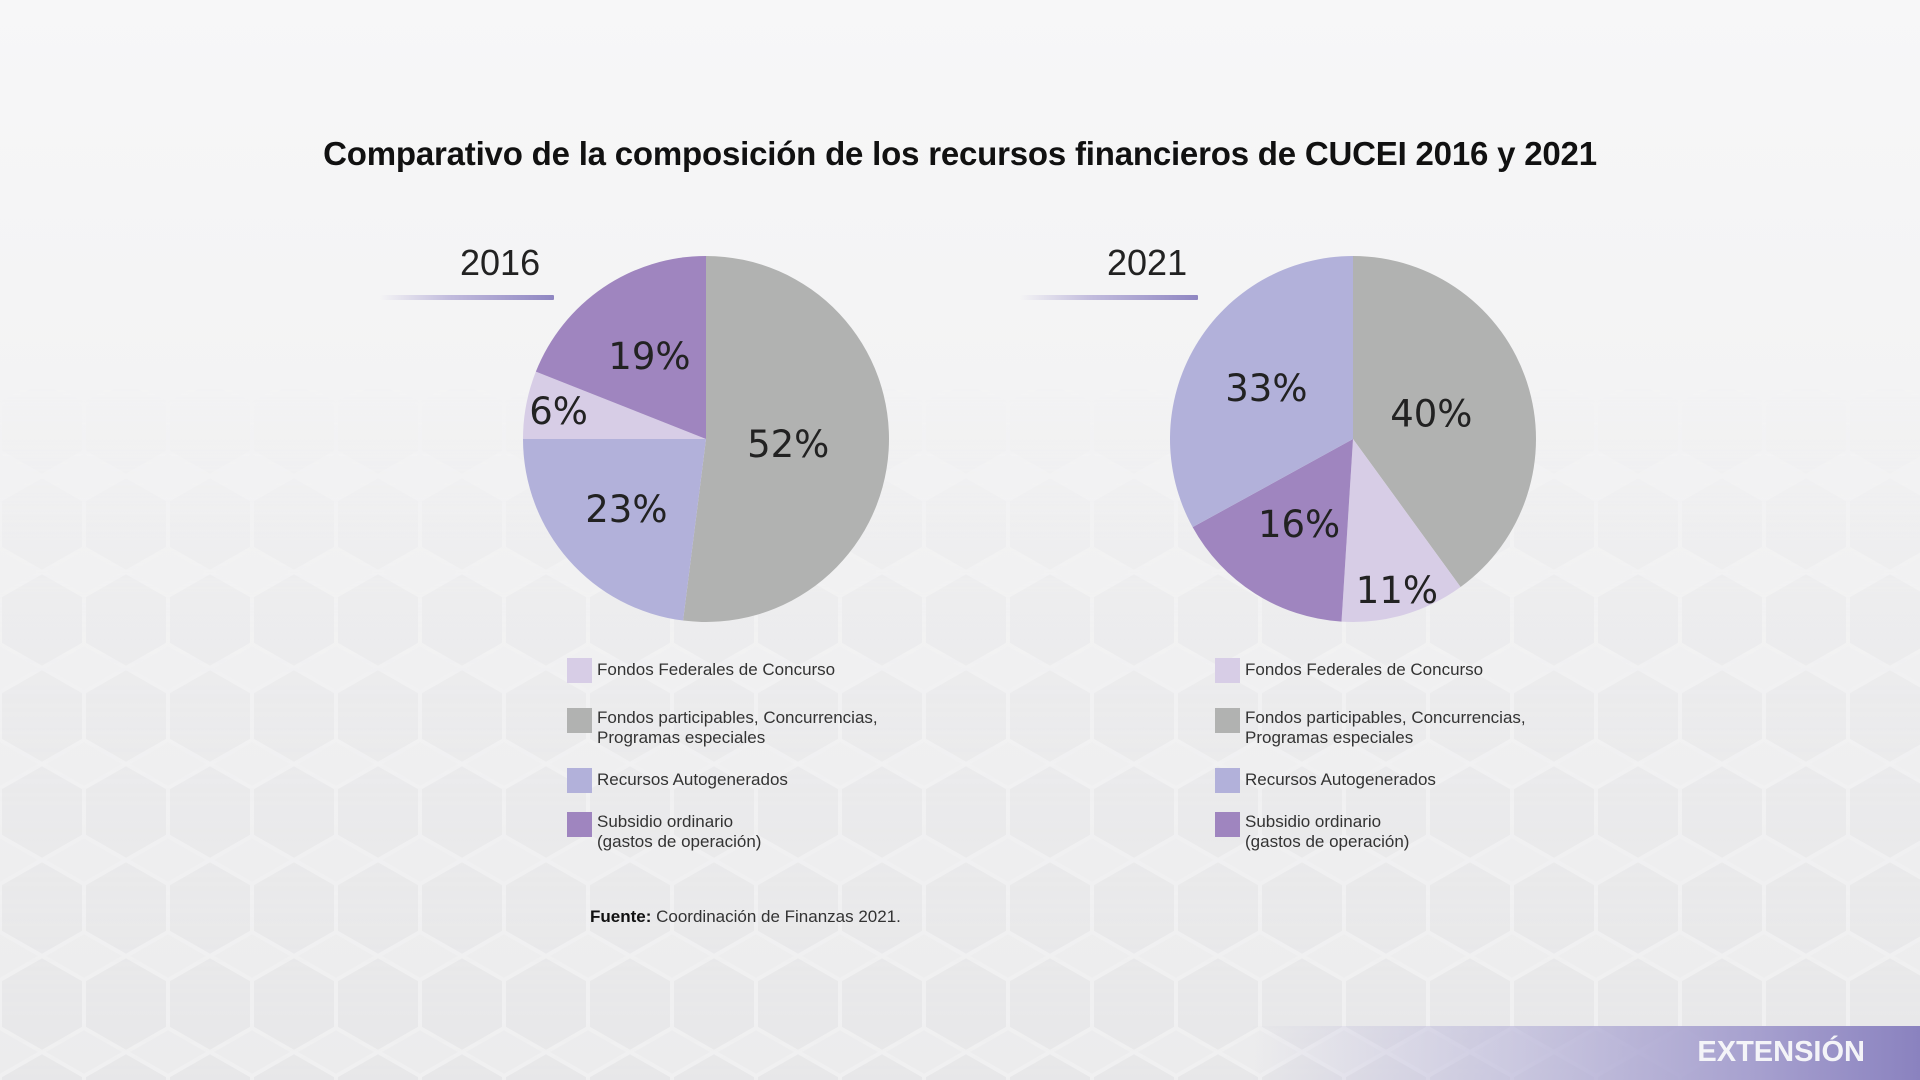 Image resolution: width=1920 pixels, height=1080 pixels. What do you see at coordinates (1109, 297) in the screenshot?
I see `year-underline-2021` at bounding box center [1109, 297].